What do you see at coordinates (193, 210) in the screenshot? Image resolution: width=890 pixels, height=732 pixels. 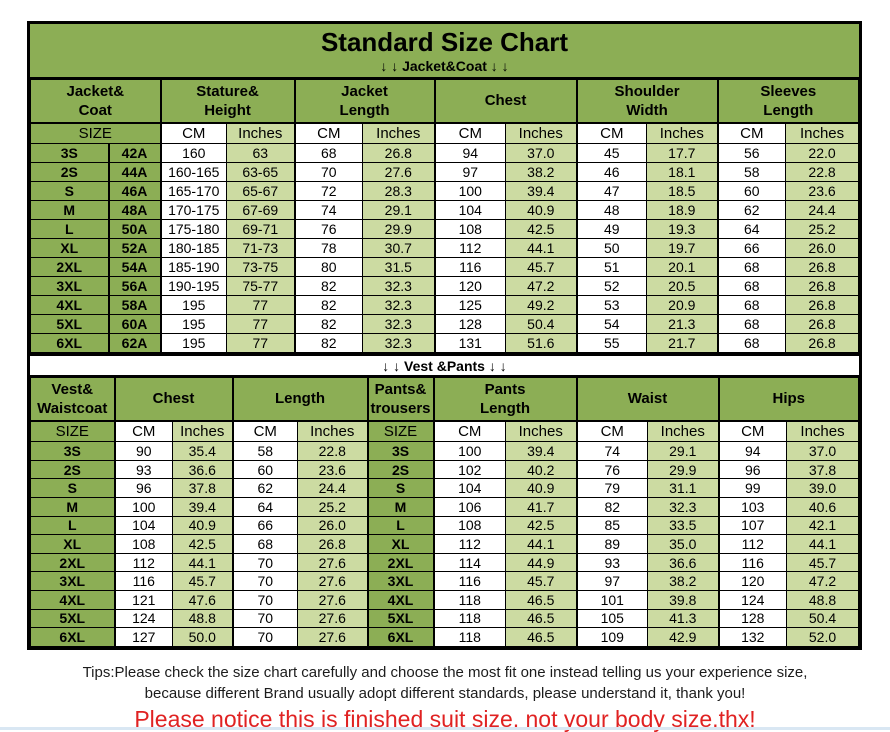 I see `cm-value-cell: 170-175` at bounding box center [193, 210].